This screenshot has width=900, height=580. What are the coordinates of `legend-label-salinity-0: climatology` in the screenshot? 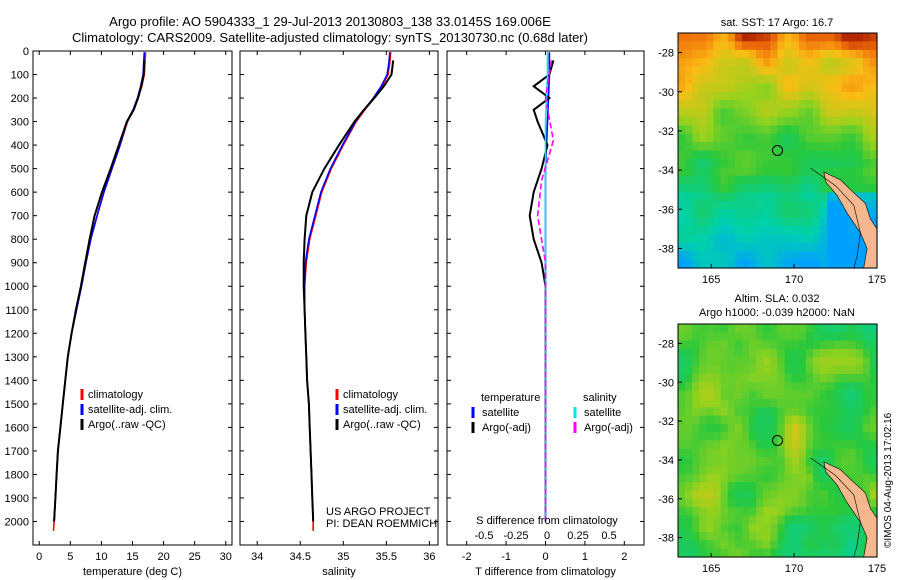 It's located at (371, 395).